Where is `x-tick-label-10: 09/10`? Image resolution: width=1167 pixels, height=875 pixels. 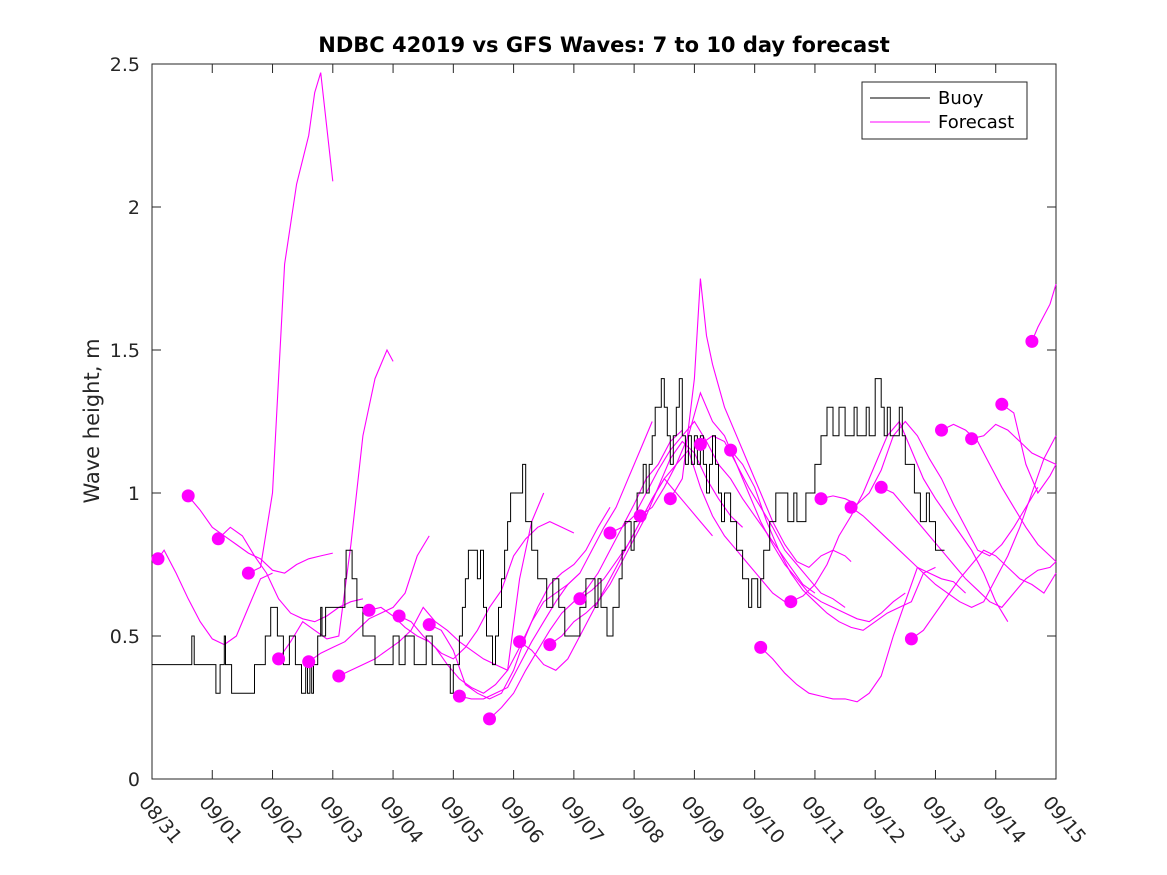 x-tick-label-10: 09/10 is located at coordinates (763, 820).